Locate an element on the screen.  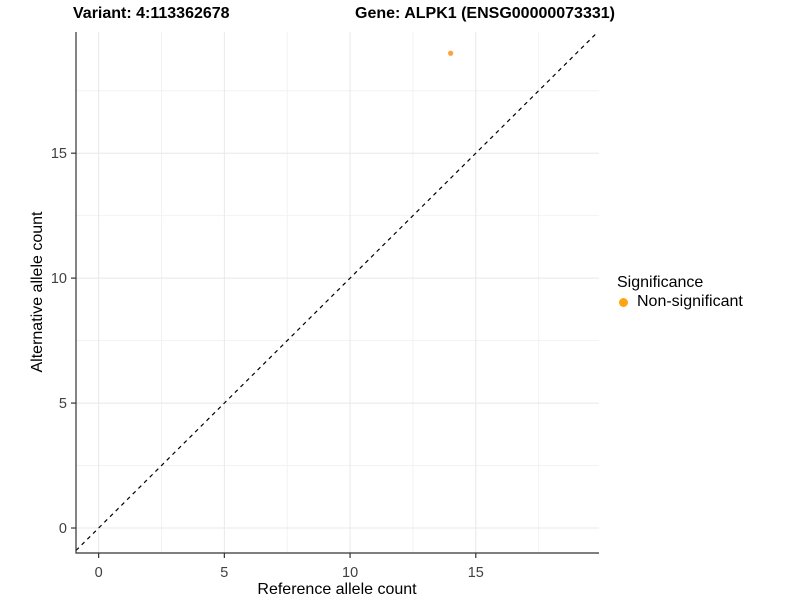
legend-key is located at coordinates (623, 302).